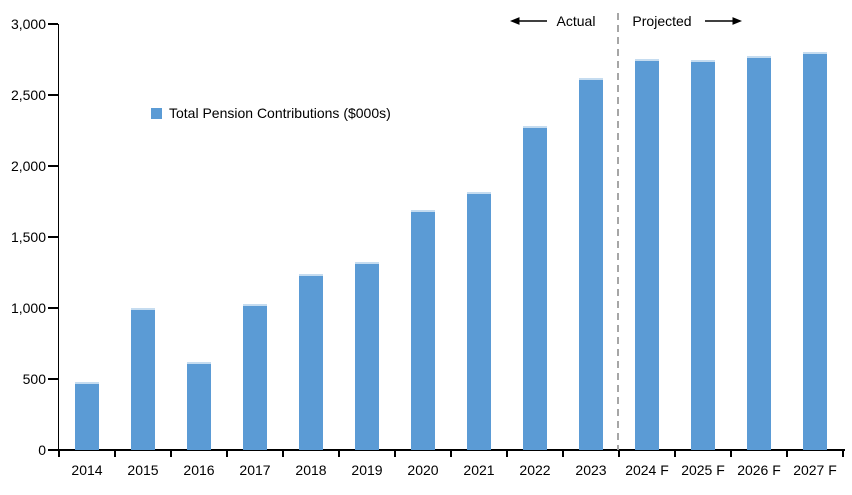 Image resolution: width=852 pixels, height=495 pixels. I want to click on y-axis-line, so click(58, 237).